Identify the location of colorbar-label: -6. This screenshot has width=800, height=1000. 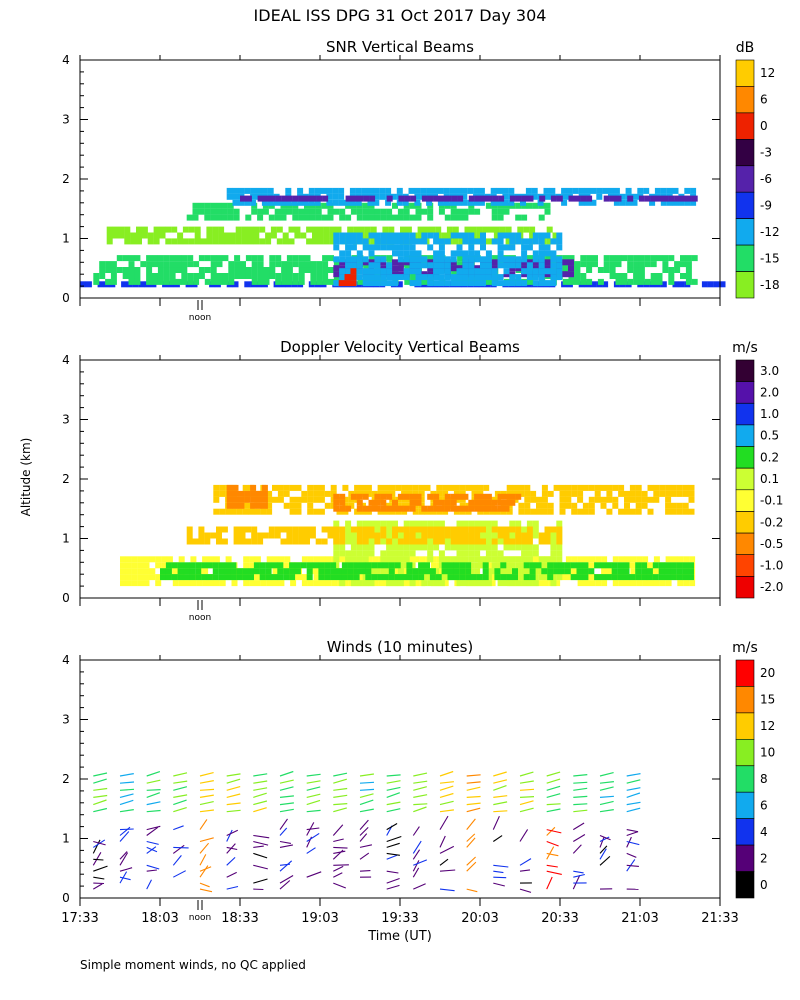
(766, 179).